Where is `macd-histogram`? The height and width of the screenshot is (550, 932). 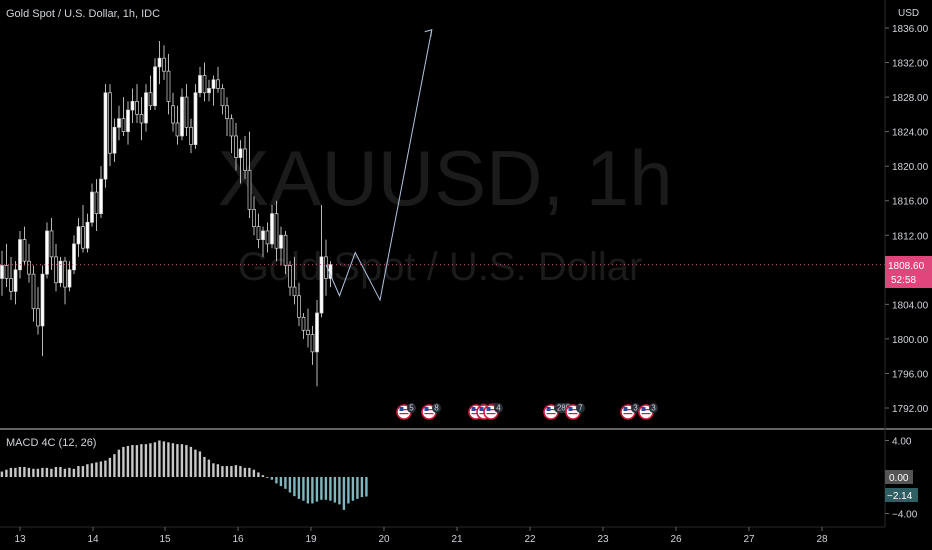 macd-histogram is located at coordinates (184, 475).